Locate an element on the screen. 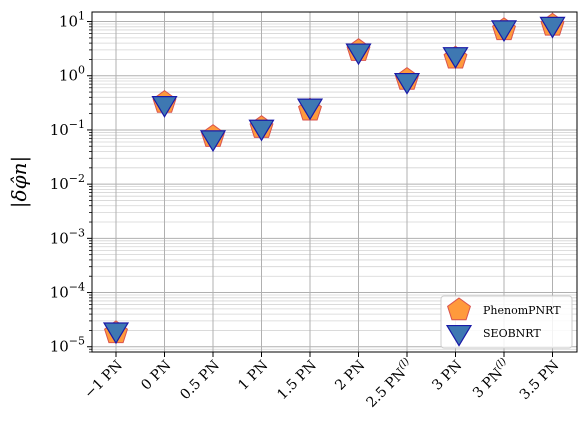  legend: PhenomPNRT SEOBNRT is located at coordinates (506, 322).